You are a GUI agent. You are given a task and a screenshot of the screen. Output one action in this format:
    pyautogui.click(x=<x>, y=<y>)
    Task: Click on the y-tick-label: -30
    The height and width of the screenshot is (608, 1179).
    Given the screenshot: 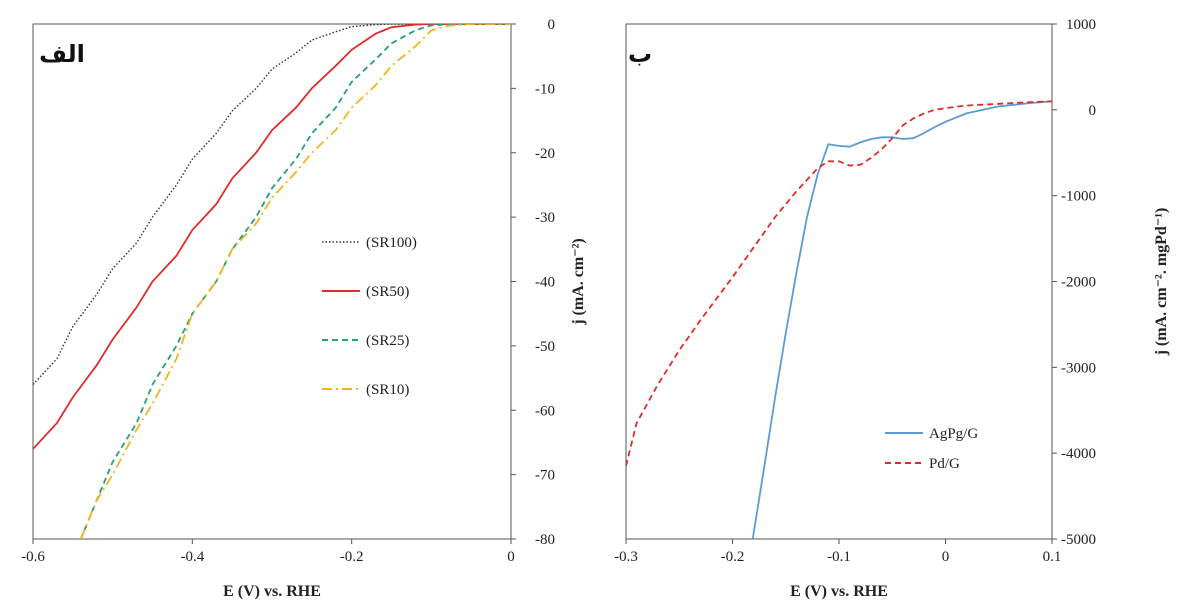 What is the action you would take?
    pyautogui.click(x=545, y=218)
    